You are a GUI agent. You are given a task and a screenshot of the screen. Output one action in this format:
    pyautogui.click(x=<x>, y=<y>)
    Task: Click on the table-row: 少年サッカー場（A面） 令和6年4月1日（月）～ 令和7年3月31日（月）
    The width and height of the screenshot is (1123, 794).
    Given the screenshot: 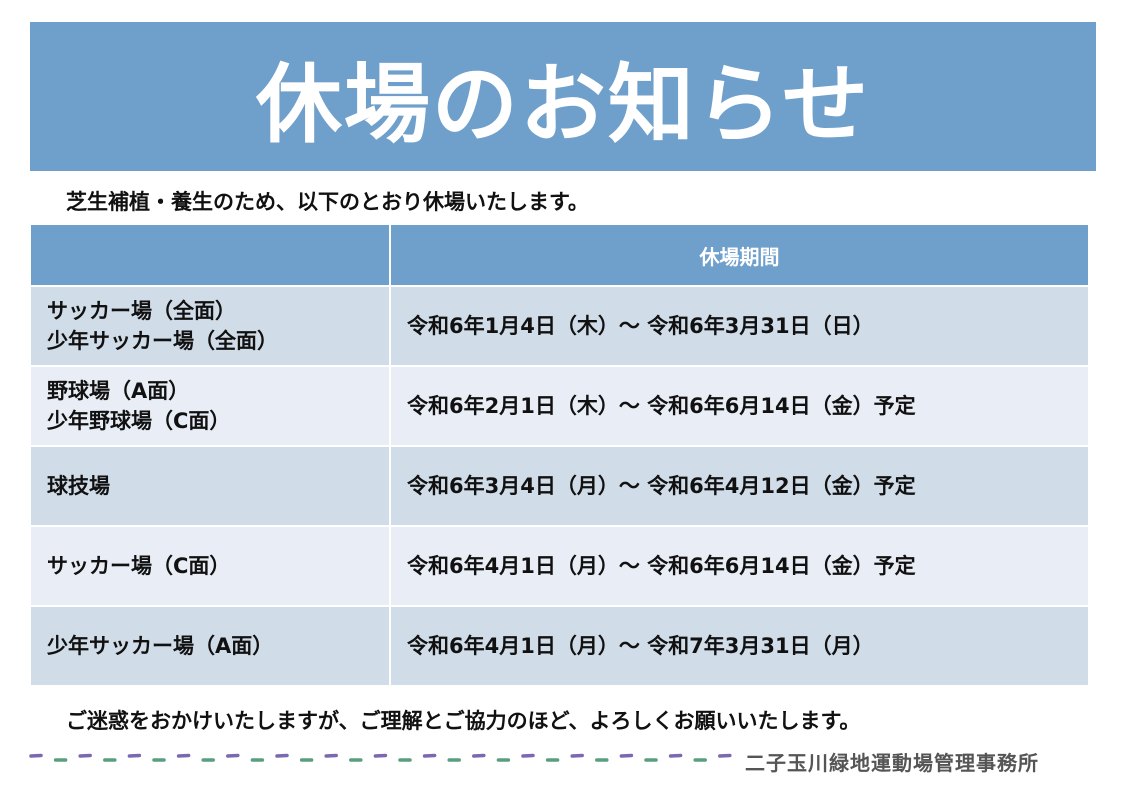 What is the action you would take?
    pyautogui.click(x=559, y=646)
    